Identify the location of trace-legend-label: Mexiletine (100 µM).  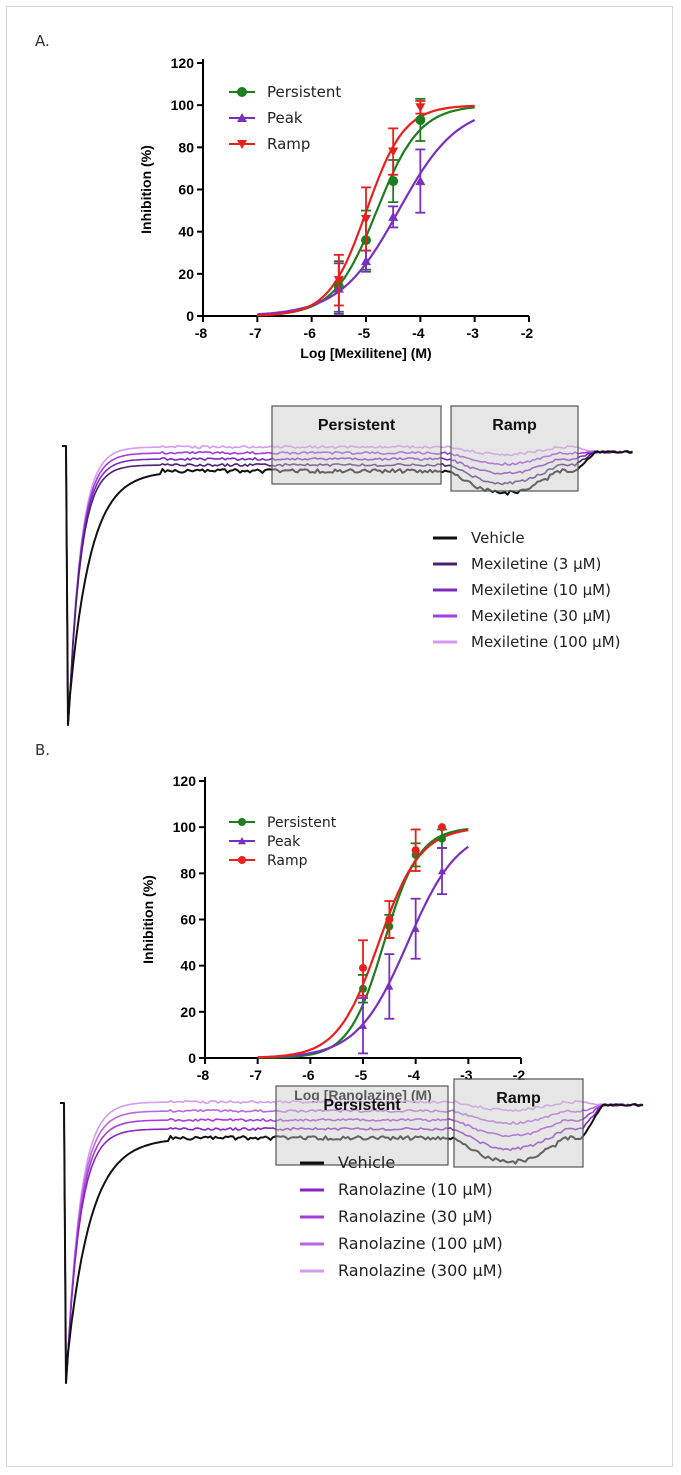
(546, 642).